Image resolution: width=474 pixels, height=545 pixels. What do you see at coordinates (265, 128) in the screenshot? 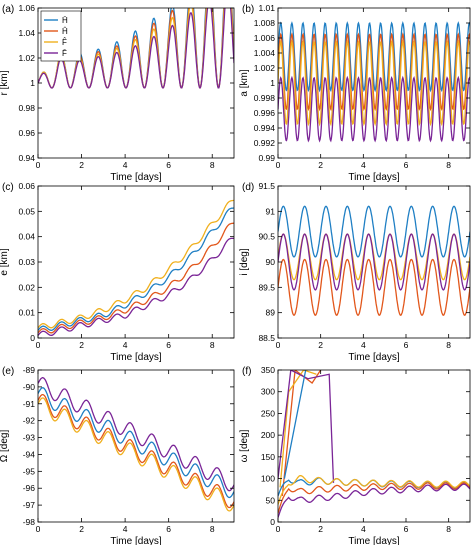
I see `y-tick-label: 0.994` at bounding box center [265, 128].